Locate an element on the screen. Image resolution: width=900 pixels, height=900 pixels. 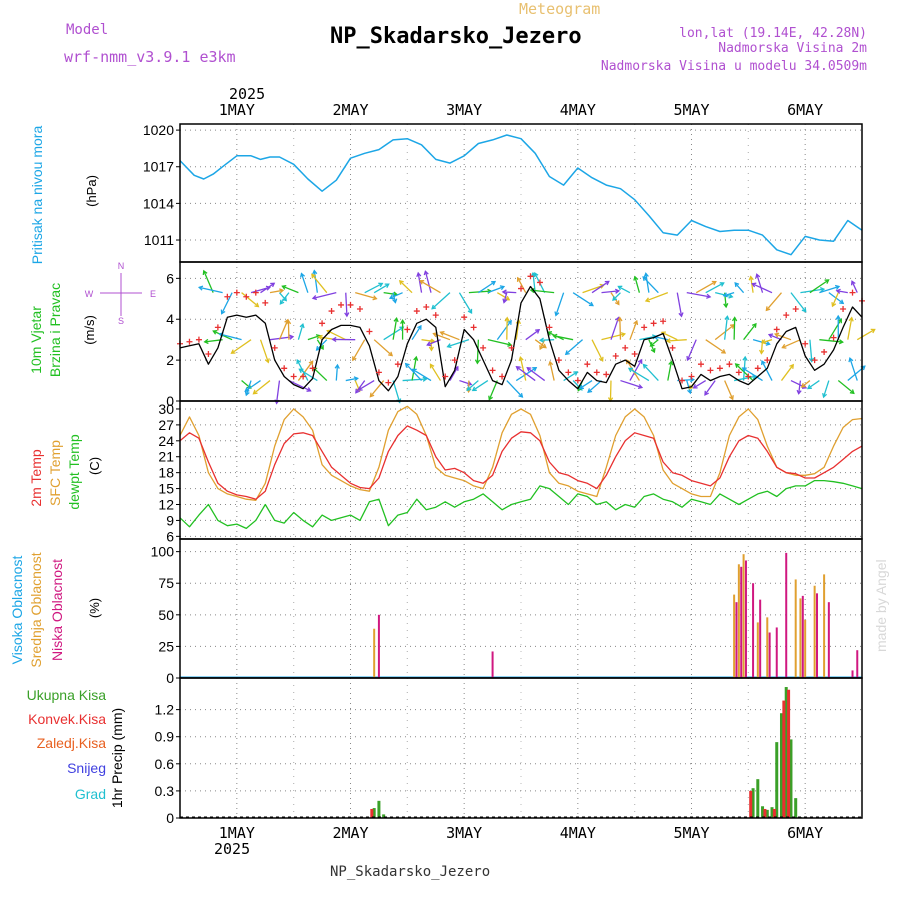
rain-total-label: Ukupna Kisa is located at coordinates (67, 695).